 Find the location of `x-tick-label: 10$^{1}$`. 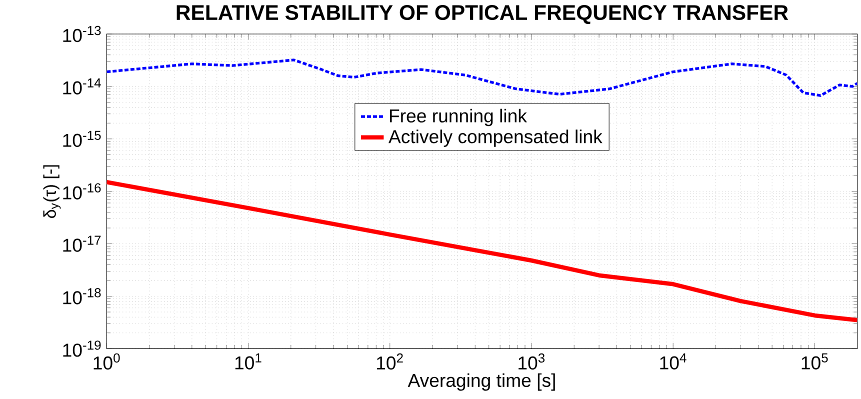

x-tick-label: 10$^{1}$ is located at coordinates (248, 361).